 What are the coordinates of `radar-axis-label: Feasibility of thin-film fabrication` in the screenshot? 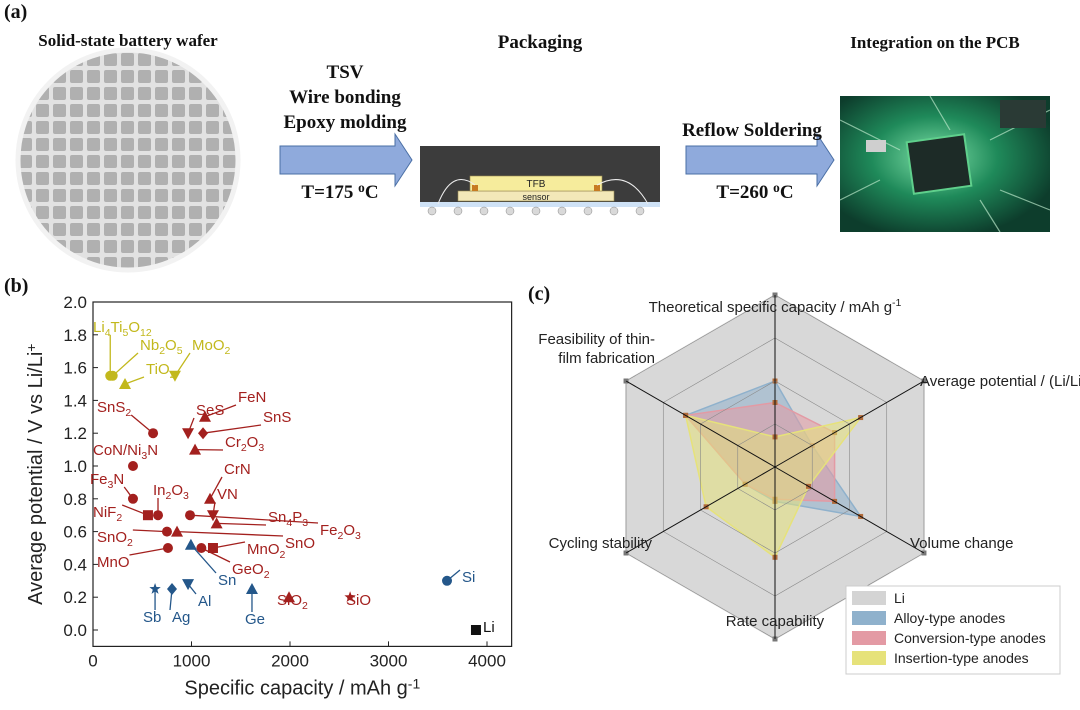 It's located at (596, 349).